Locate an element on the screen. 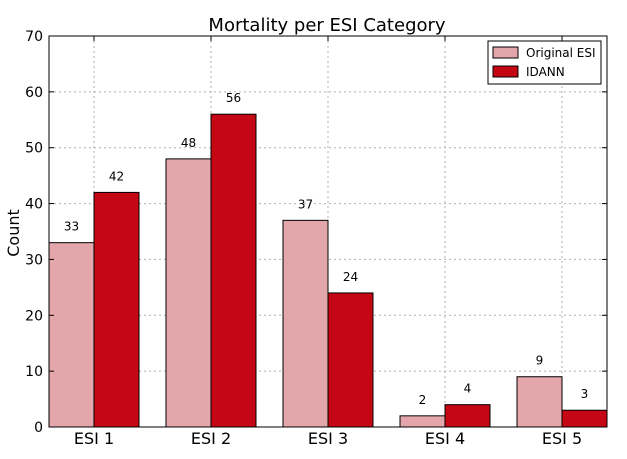 The image size is (627, 459). y-tick-label: 30 is located at coordinates (34, 260).